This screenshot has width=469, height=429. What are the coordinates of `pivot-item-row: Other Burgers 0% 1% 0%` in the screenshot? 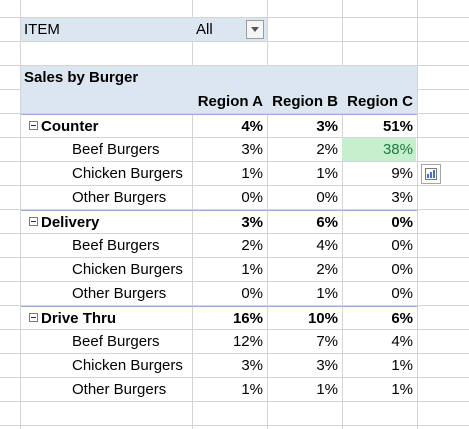 It's located at (219, 294).